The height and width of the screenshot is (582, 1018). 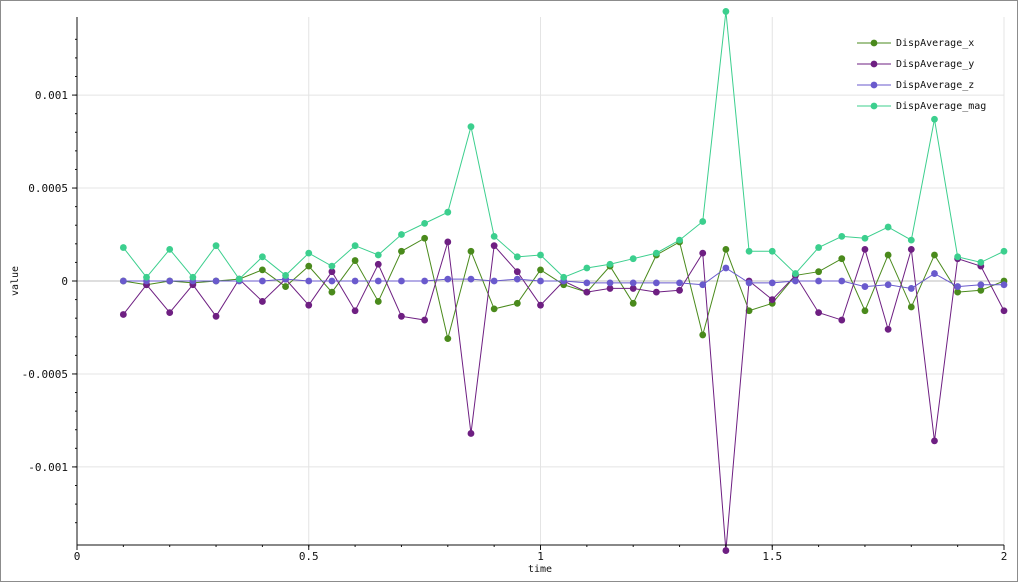 I want to click on legend-label: DispAverage_y, so click(x=935, y=64).